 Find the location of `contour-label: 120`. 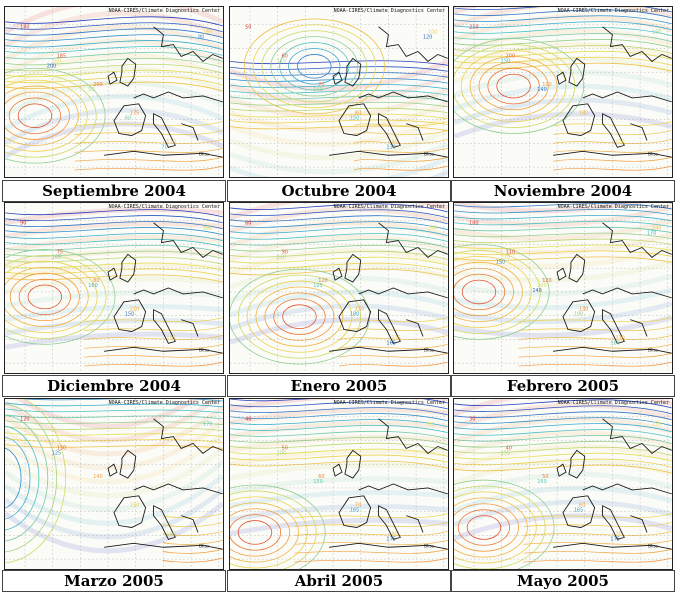

contour-label: 120 is located at coordinates (322, 281).